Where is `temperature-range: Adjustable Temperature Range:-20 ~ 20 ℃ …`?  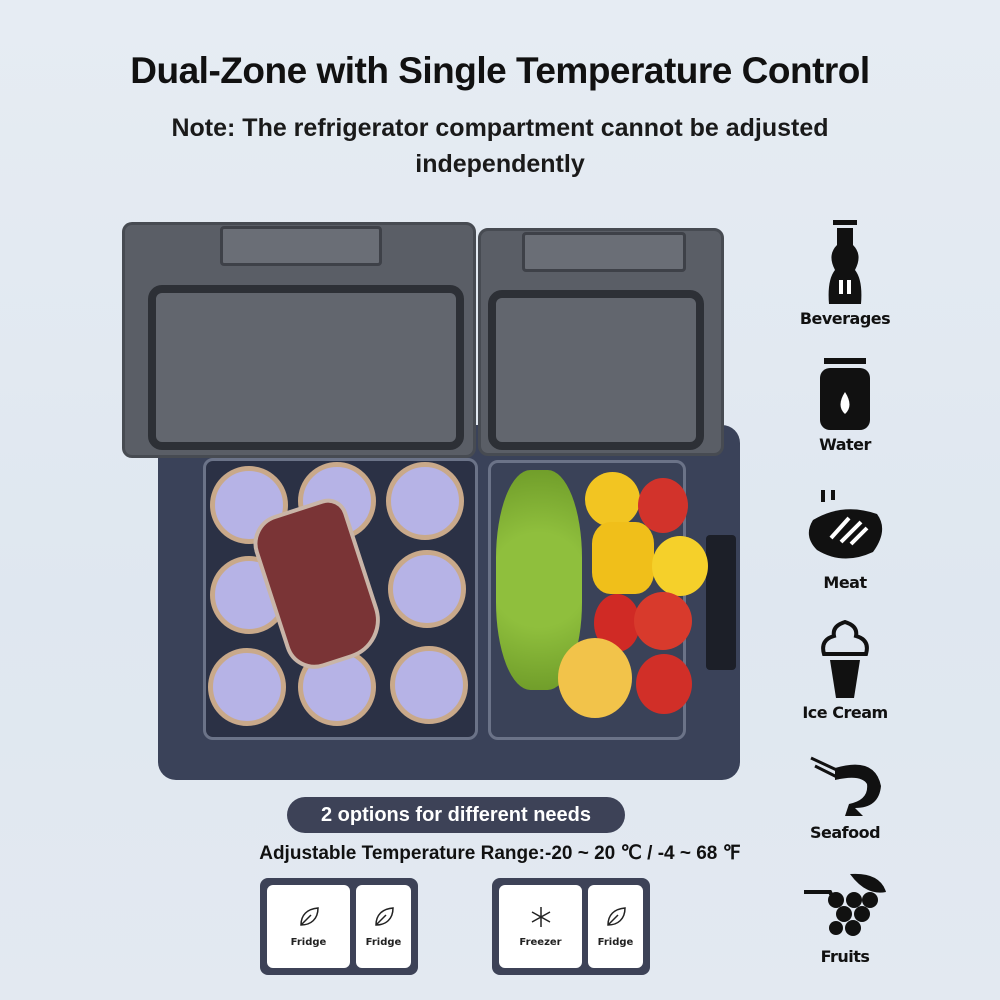 temperature-range: Adjustable Temperature Range:-20 ~ 20 ℃ … is located at coordinates (500, 853).